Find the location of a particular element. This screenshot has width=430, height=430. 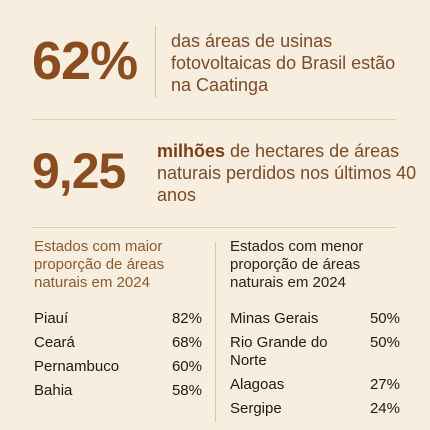

stat-lost-hectares-strong: milhões is located at coordinates (191, 151).